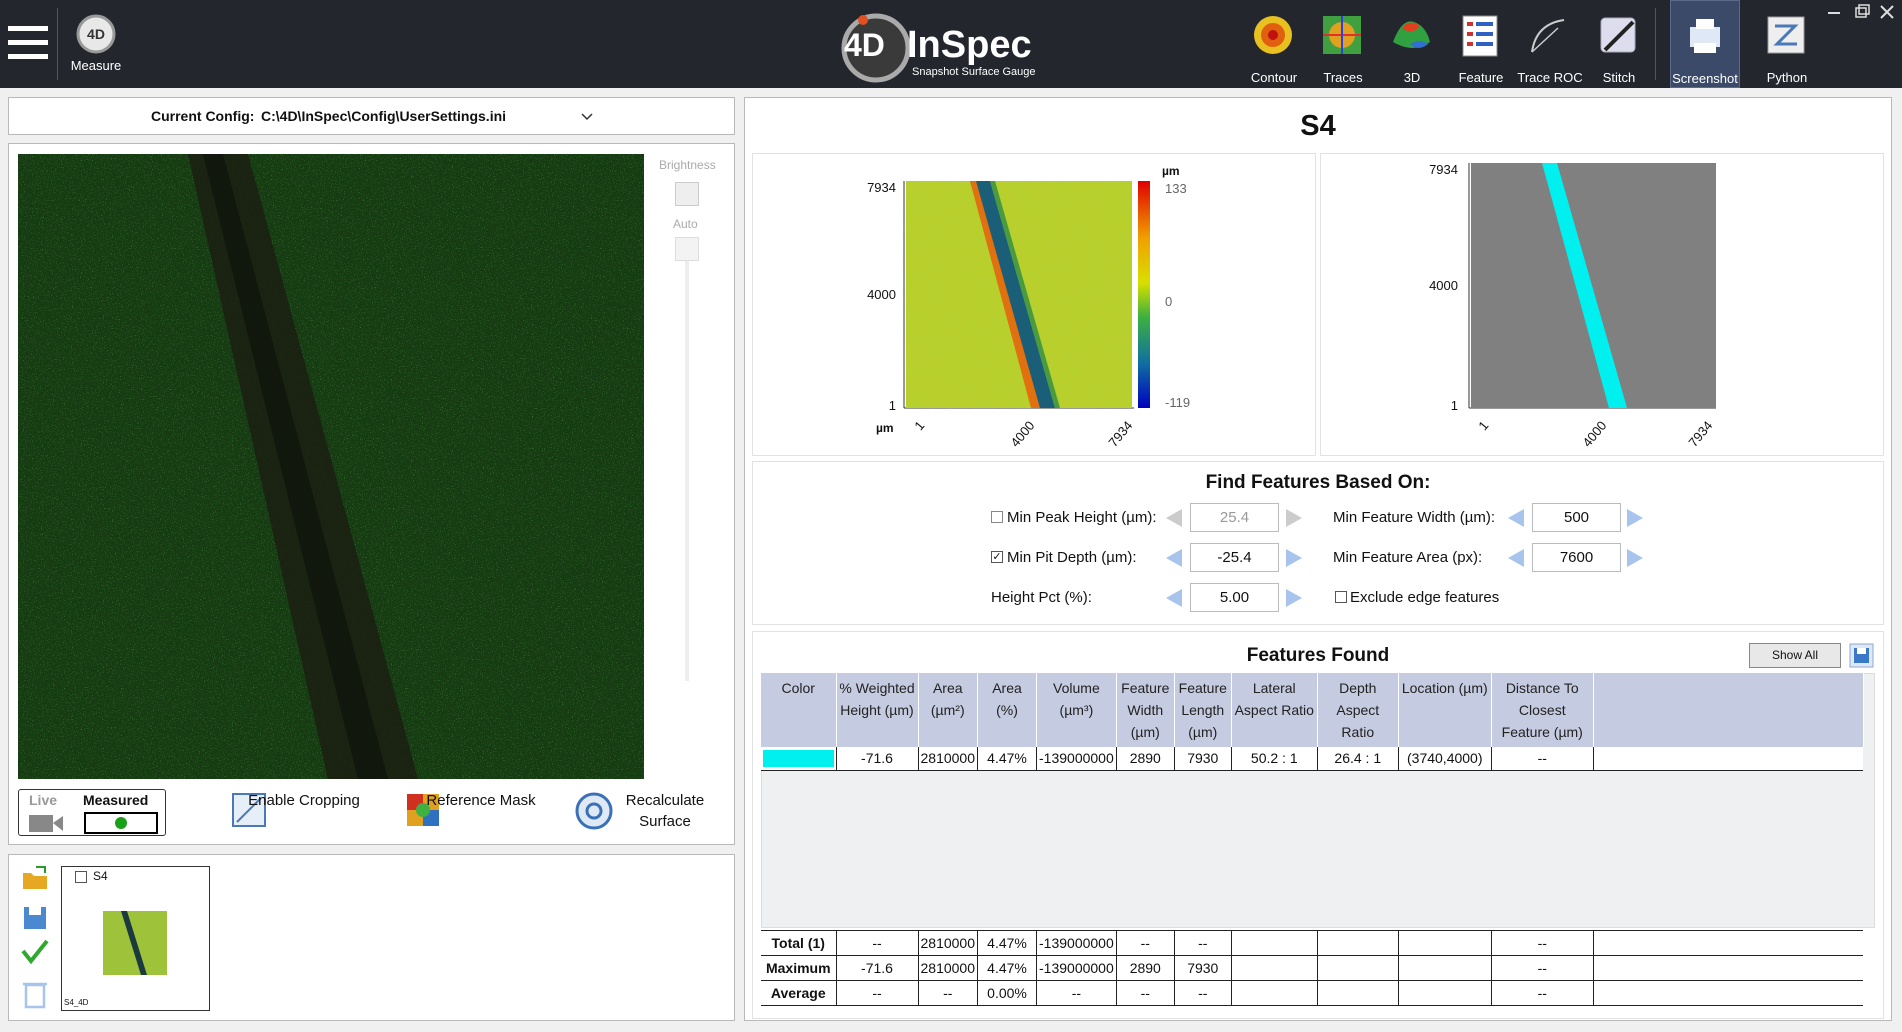 The height and width of the screenshot is (1032, 1902). Describe the element at coordinates (1076, 710) in the screenshot. I see `column-header: Volume (µm³)` at that location.